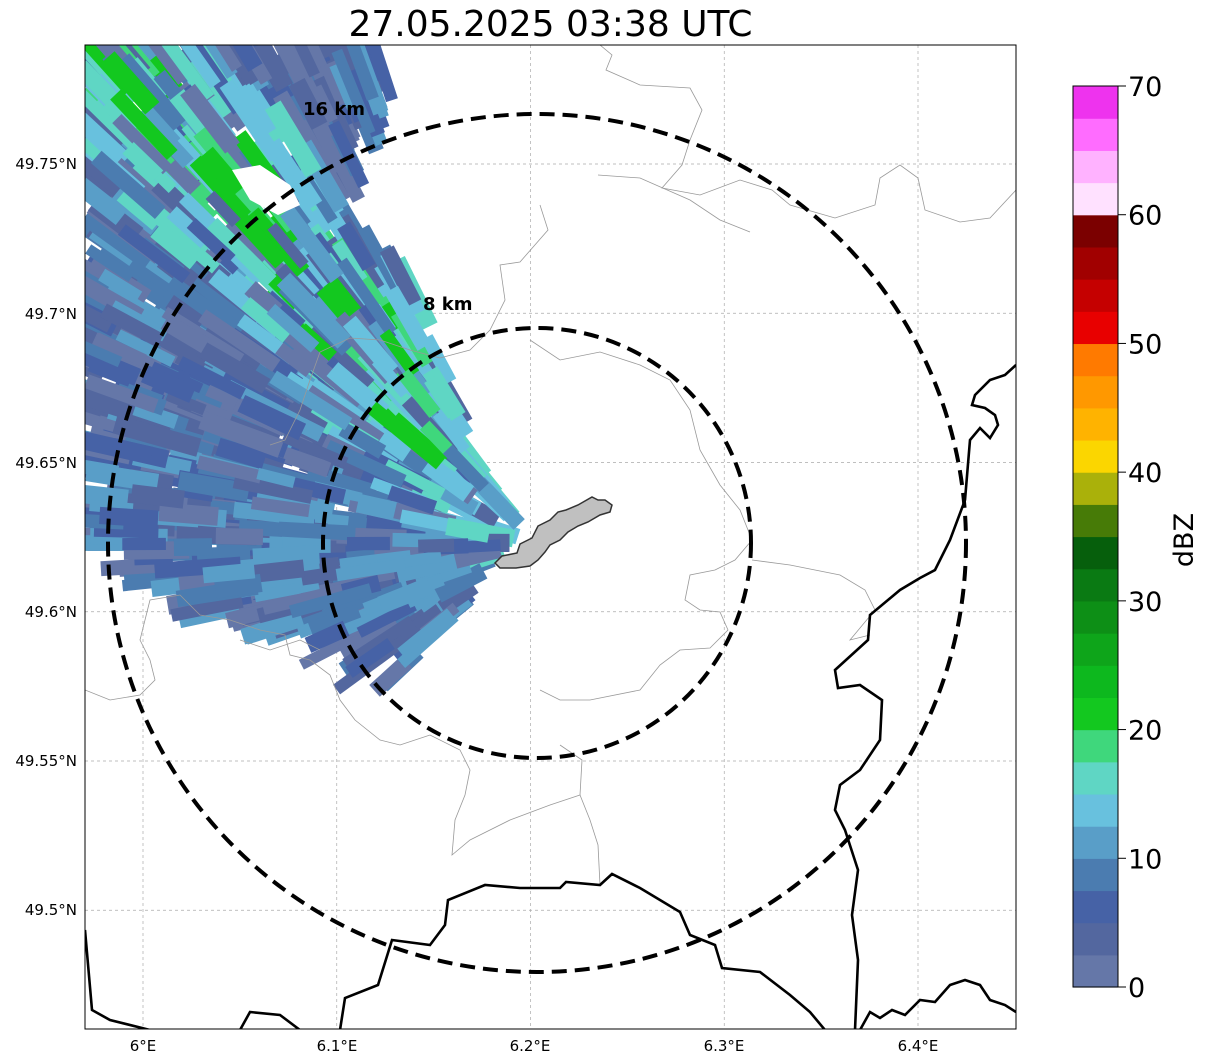 The image size is (1207, 1064). Describe the element at coordinates (550, 24) in the screenshot. I see `map-title: 27.05.2025 03:38 UTC` at that location.